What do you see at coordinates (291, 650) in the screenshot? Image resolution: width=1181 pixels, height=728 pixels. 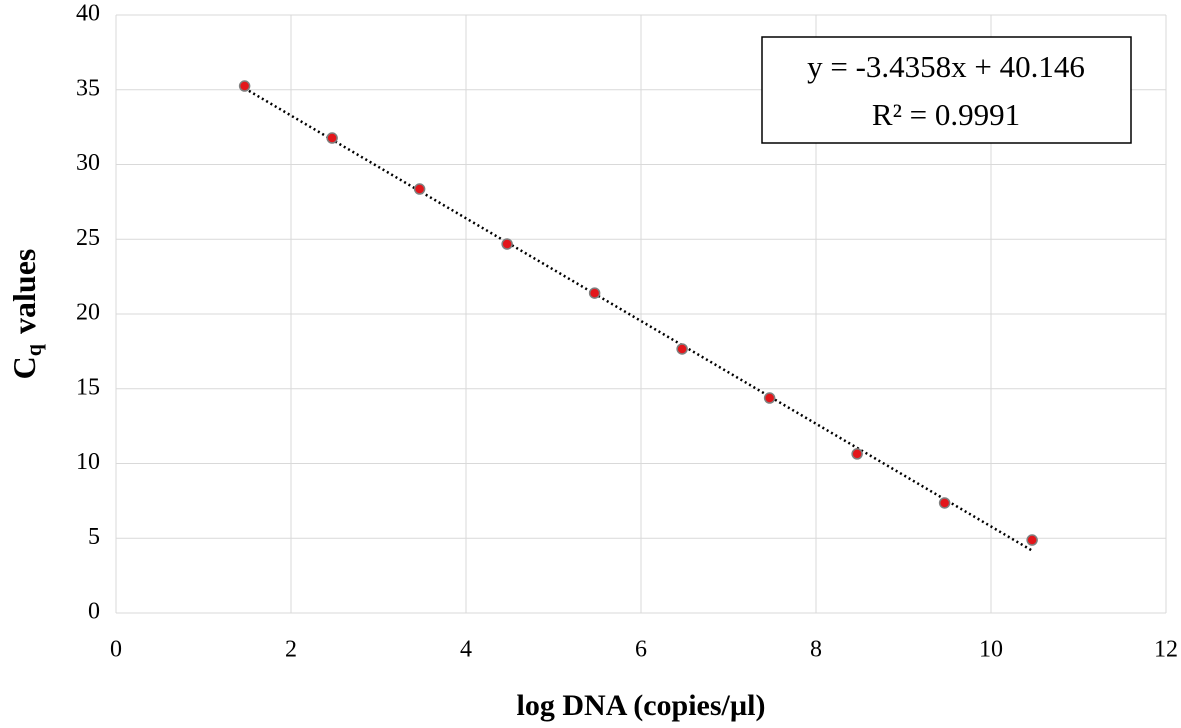 I see `x-tick-label: 2` at bounding box center [291, 650].